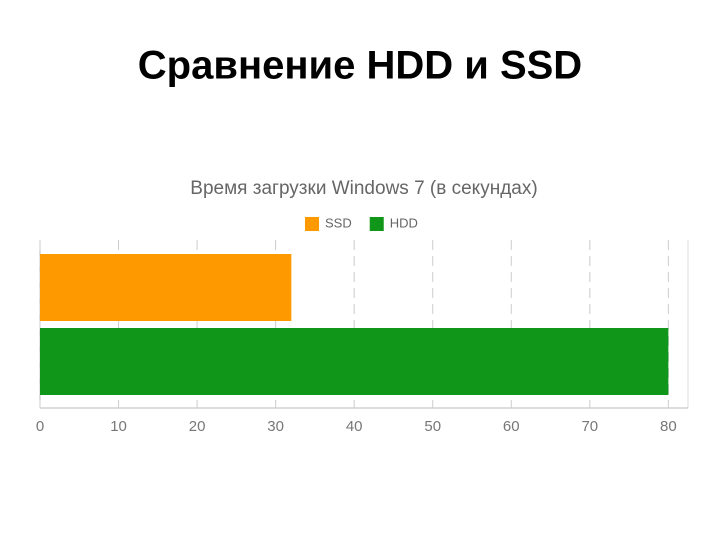  I want to click on x-tick-label: 30, so click(275, 426).